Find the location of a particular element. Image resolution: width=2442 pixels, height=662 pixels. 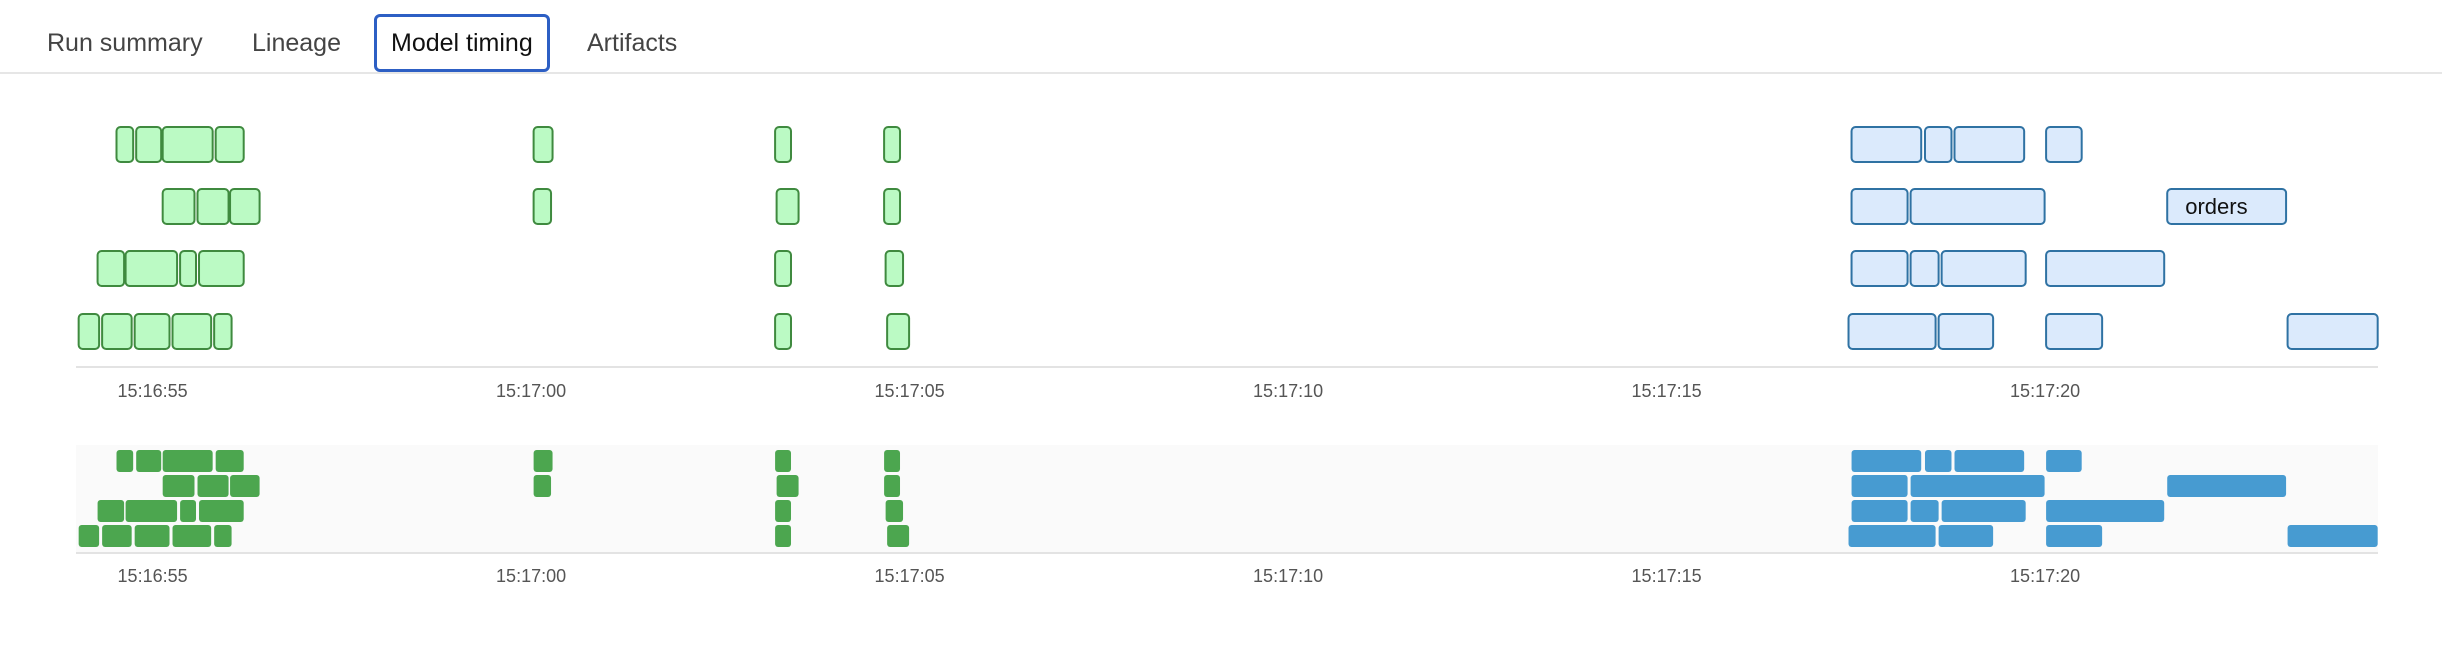

tab-model-timing: Model timing is located at coordinates (462, 43).